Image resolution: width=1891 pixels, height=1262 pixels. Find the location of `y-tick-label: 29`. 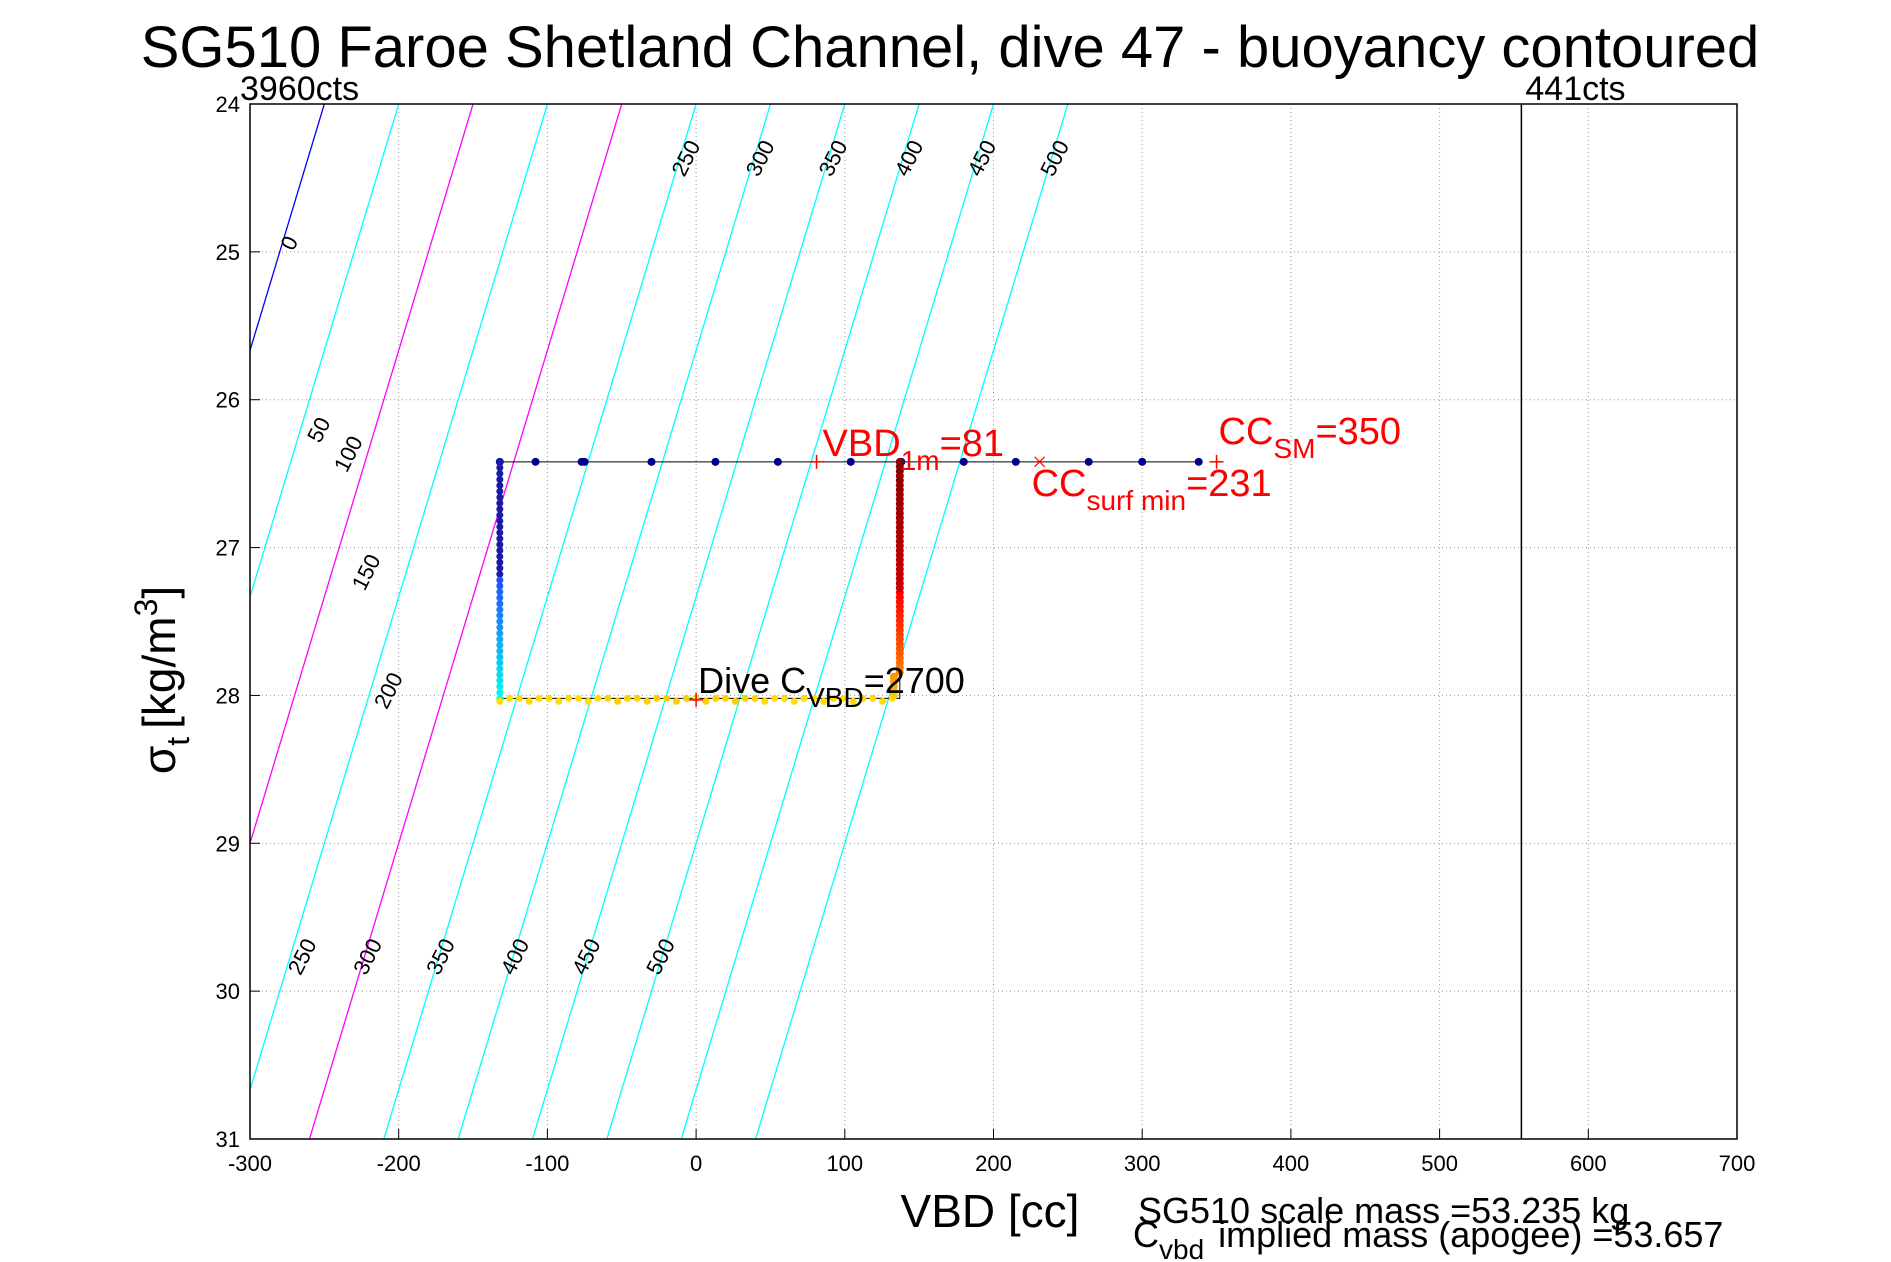

y-tick-label: 29 is located at coordinates (228, 843).